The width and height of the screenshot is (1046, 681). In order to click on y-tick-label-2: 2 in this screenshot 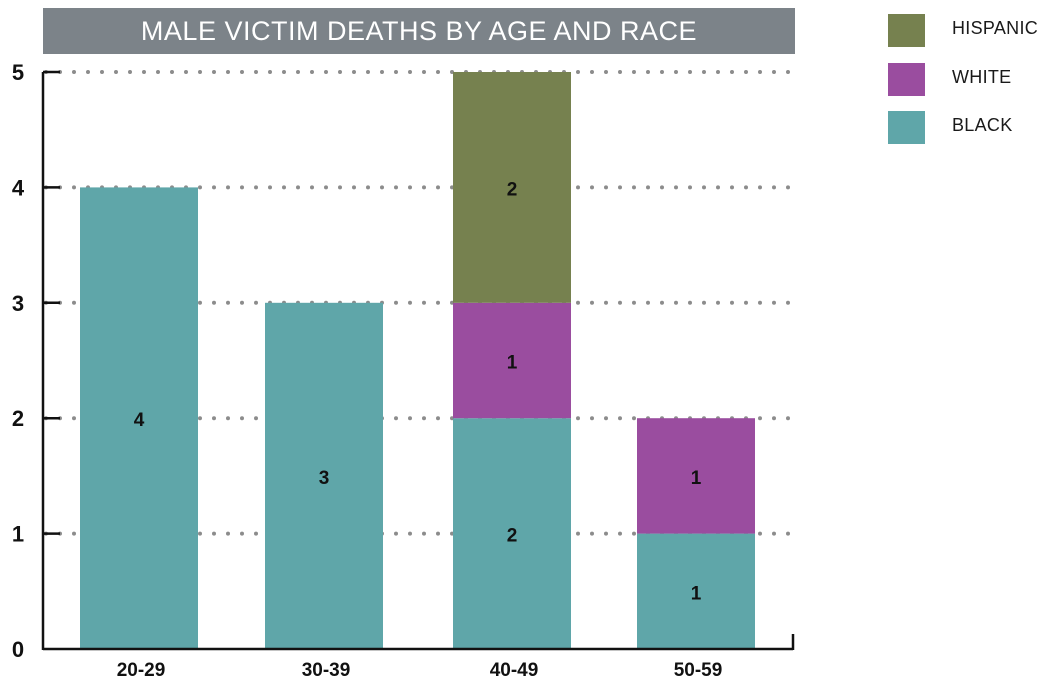, I will do `click(18, 418)`.